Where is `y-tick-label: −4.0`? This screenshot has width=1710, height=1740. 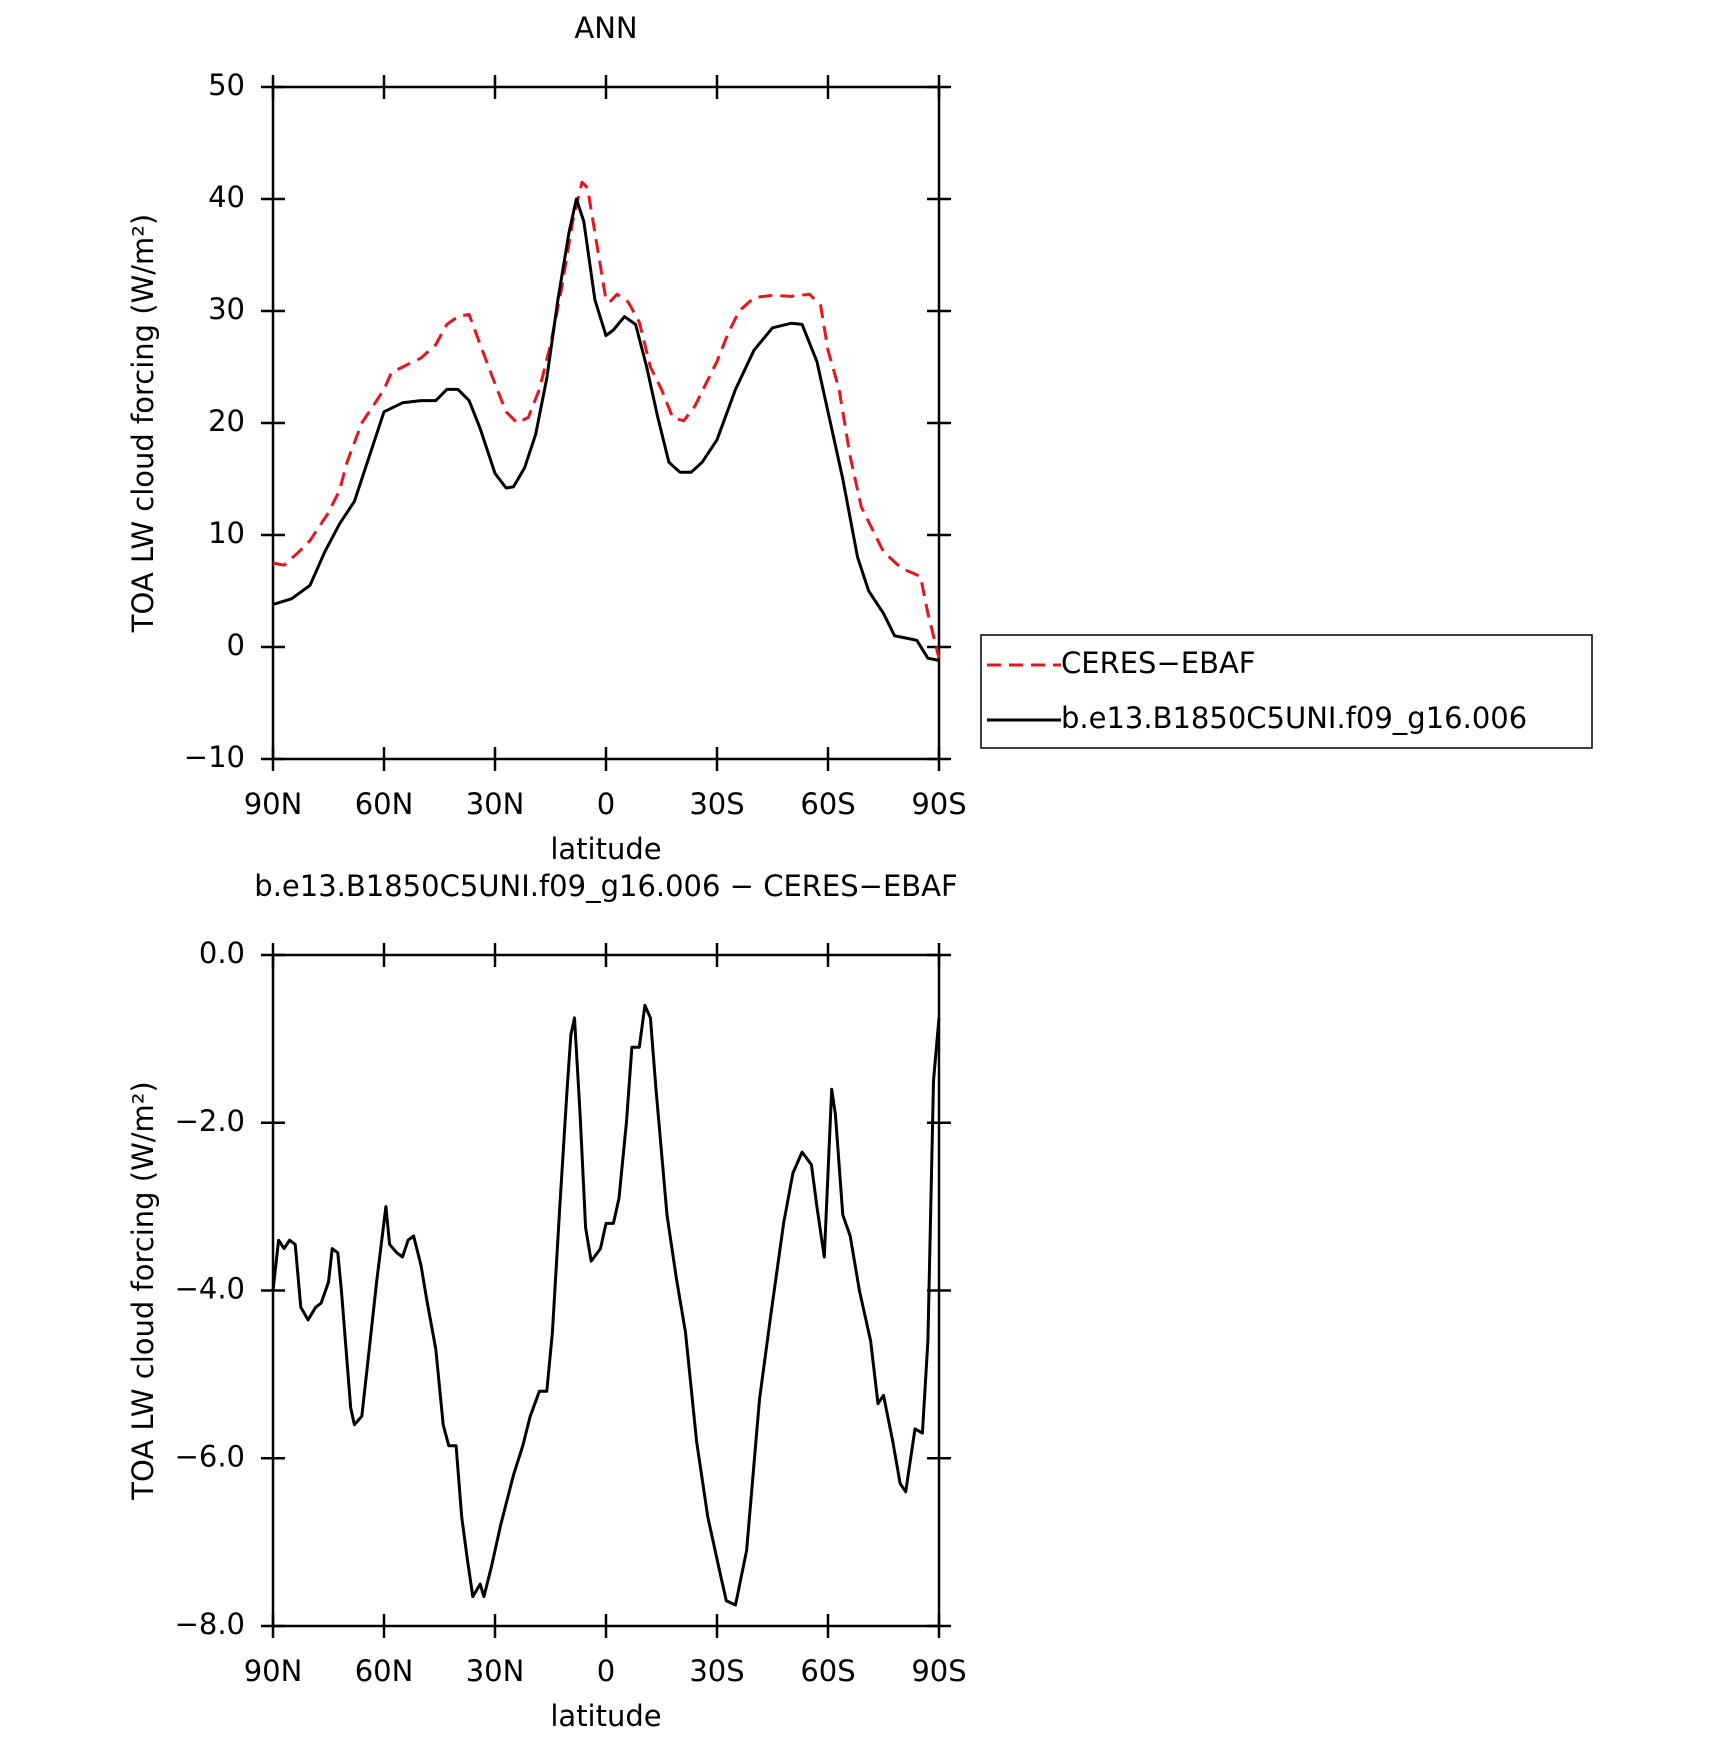 y-tick-label: −4.0 is located at coordinates (210, 1289).